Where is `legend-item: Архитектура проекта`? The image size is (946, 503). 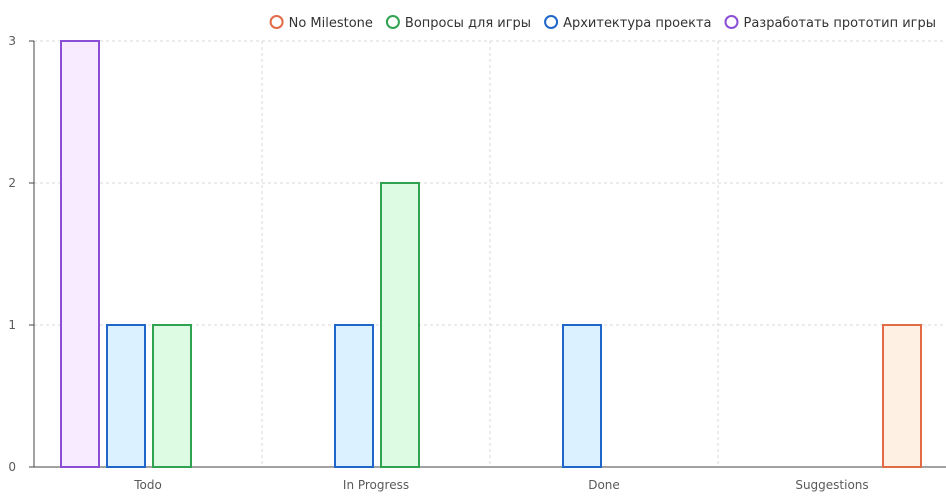 legend-item: Архитектура проекта is located at coordinates (628, 23).